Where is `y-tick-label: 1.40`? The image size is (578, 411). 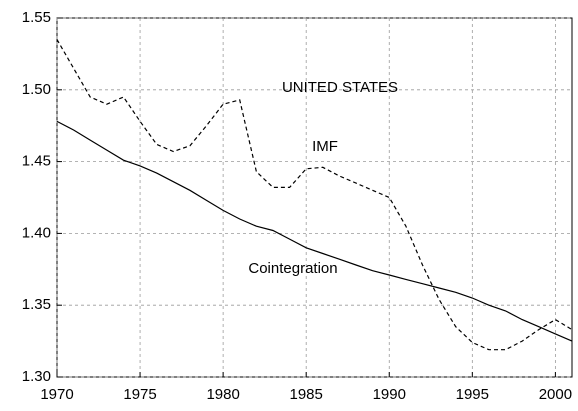 y-tick-label: 1.40 is located at coordinates (36, 232).